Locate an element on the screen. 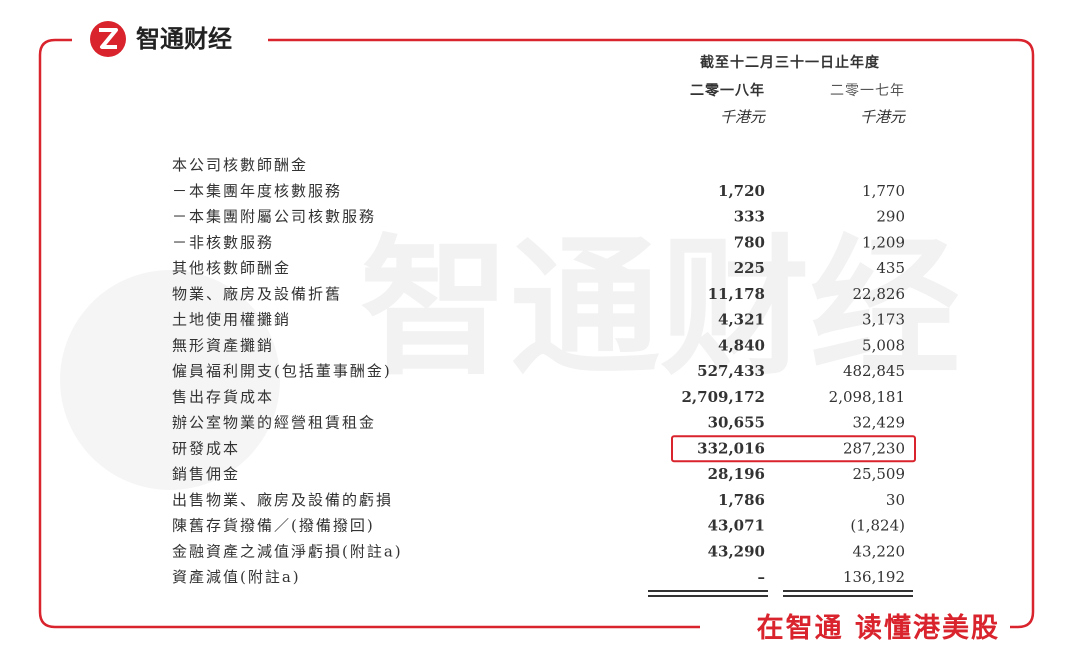  cell-value: 1,770 is located at coordinates (883, 191).